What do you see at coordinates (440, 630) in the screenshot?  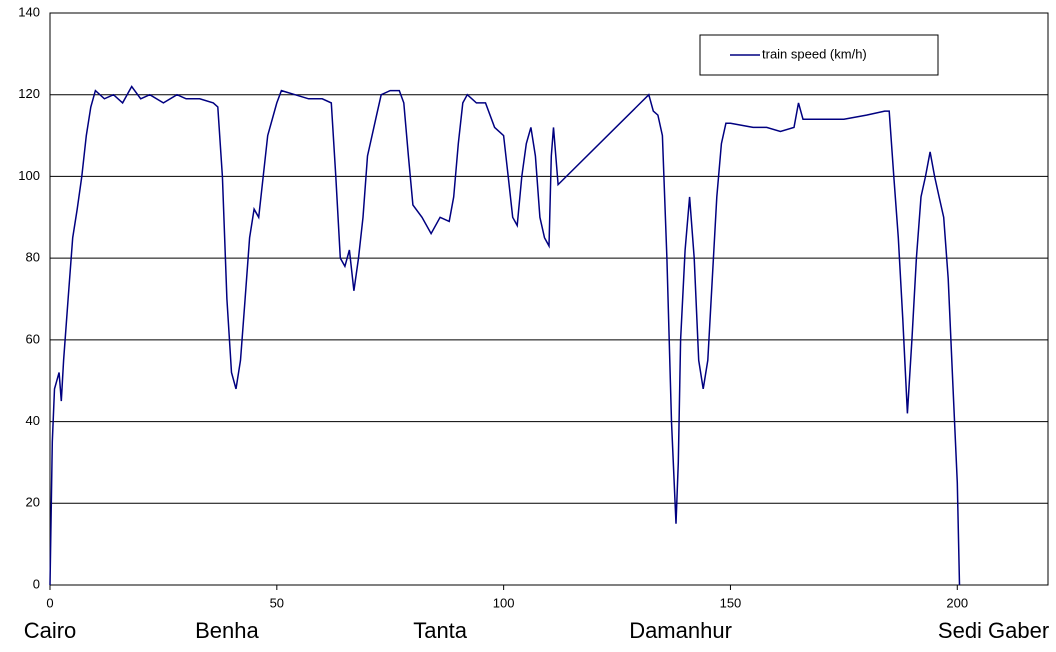 I see `station-label: Tanta` at bounding box center [440, 630].